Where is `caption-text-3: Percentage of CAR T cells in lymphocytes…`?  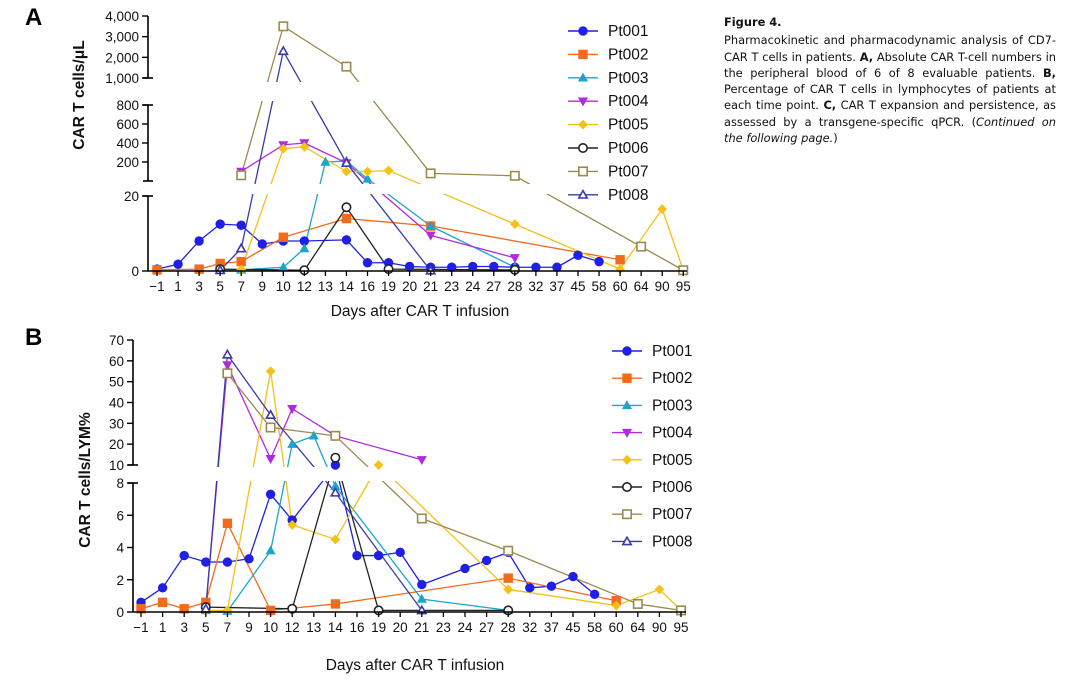 caption-text-3: Percentage of CAR T cells in lymphocytes… is located at coordinates (890, 97).